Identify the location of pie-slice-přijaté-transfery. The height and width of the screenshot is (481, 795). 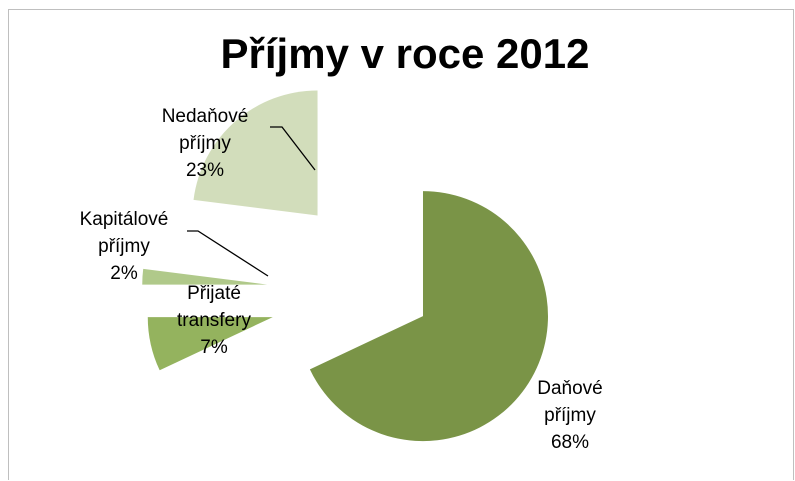
(210, 344).